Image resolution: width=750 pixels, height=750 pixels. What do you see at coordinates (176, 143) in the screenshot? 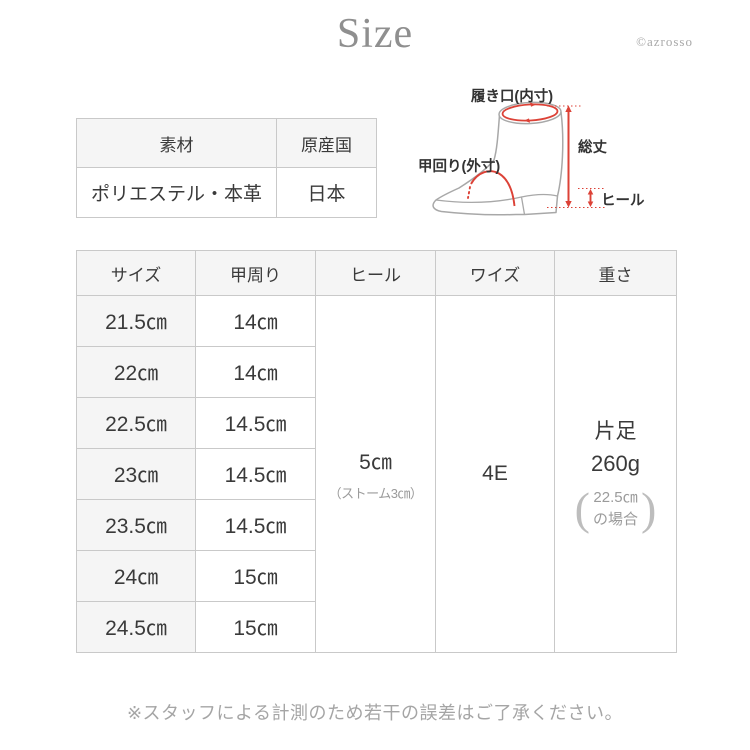
I see `material-header: 素材` at bounding box center [176, 143].